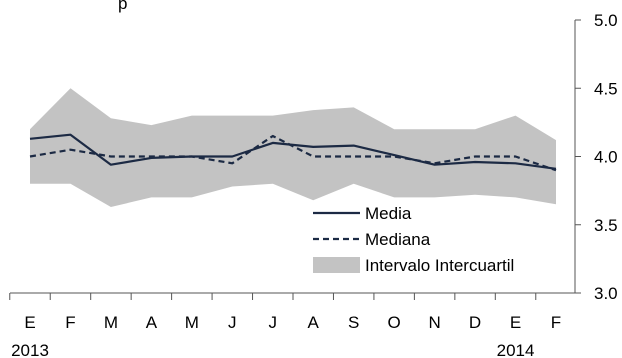 The height and width of the screenshot is (358, 622). I want to click on legend-label: Mediana, so click(398, 239).